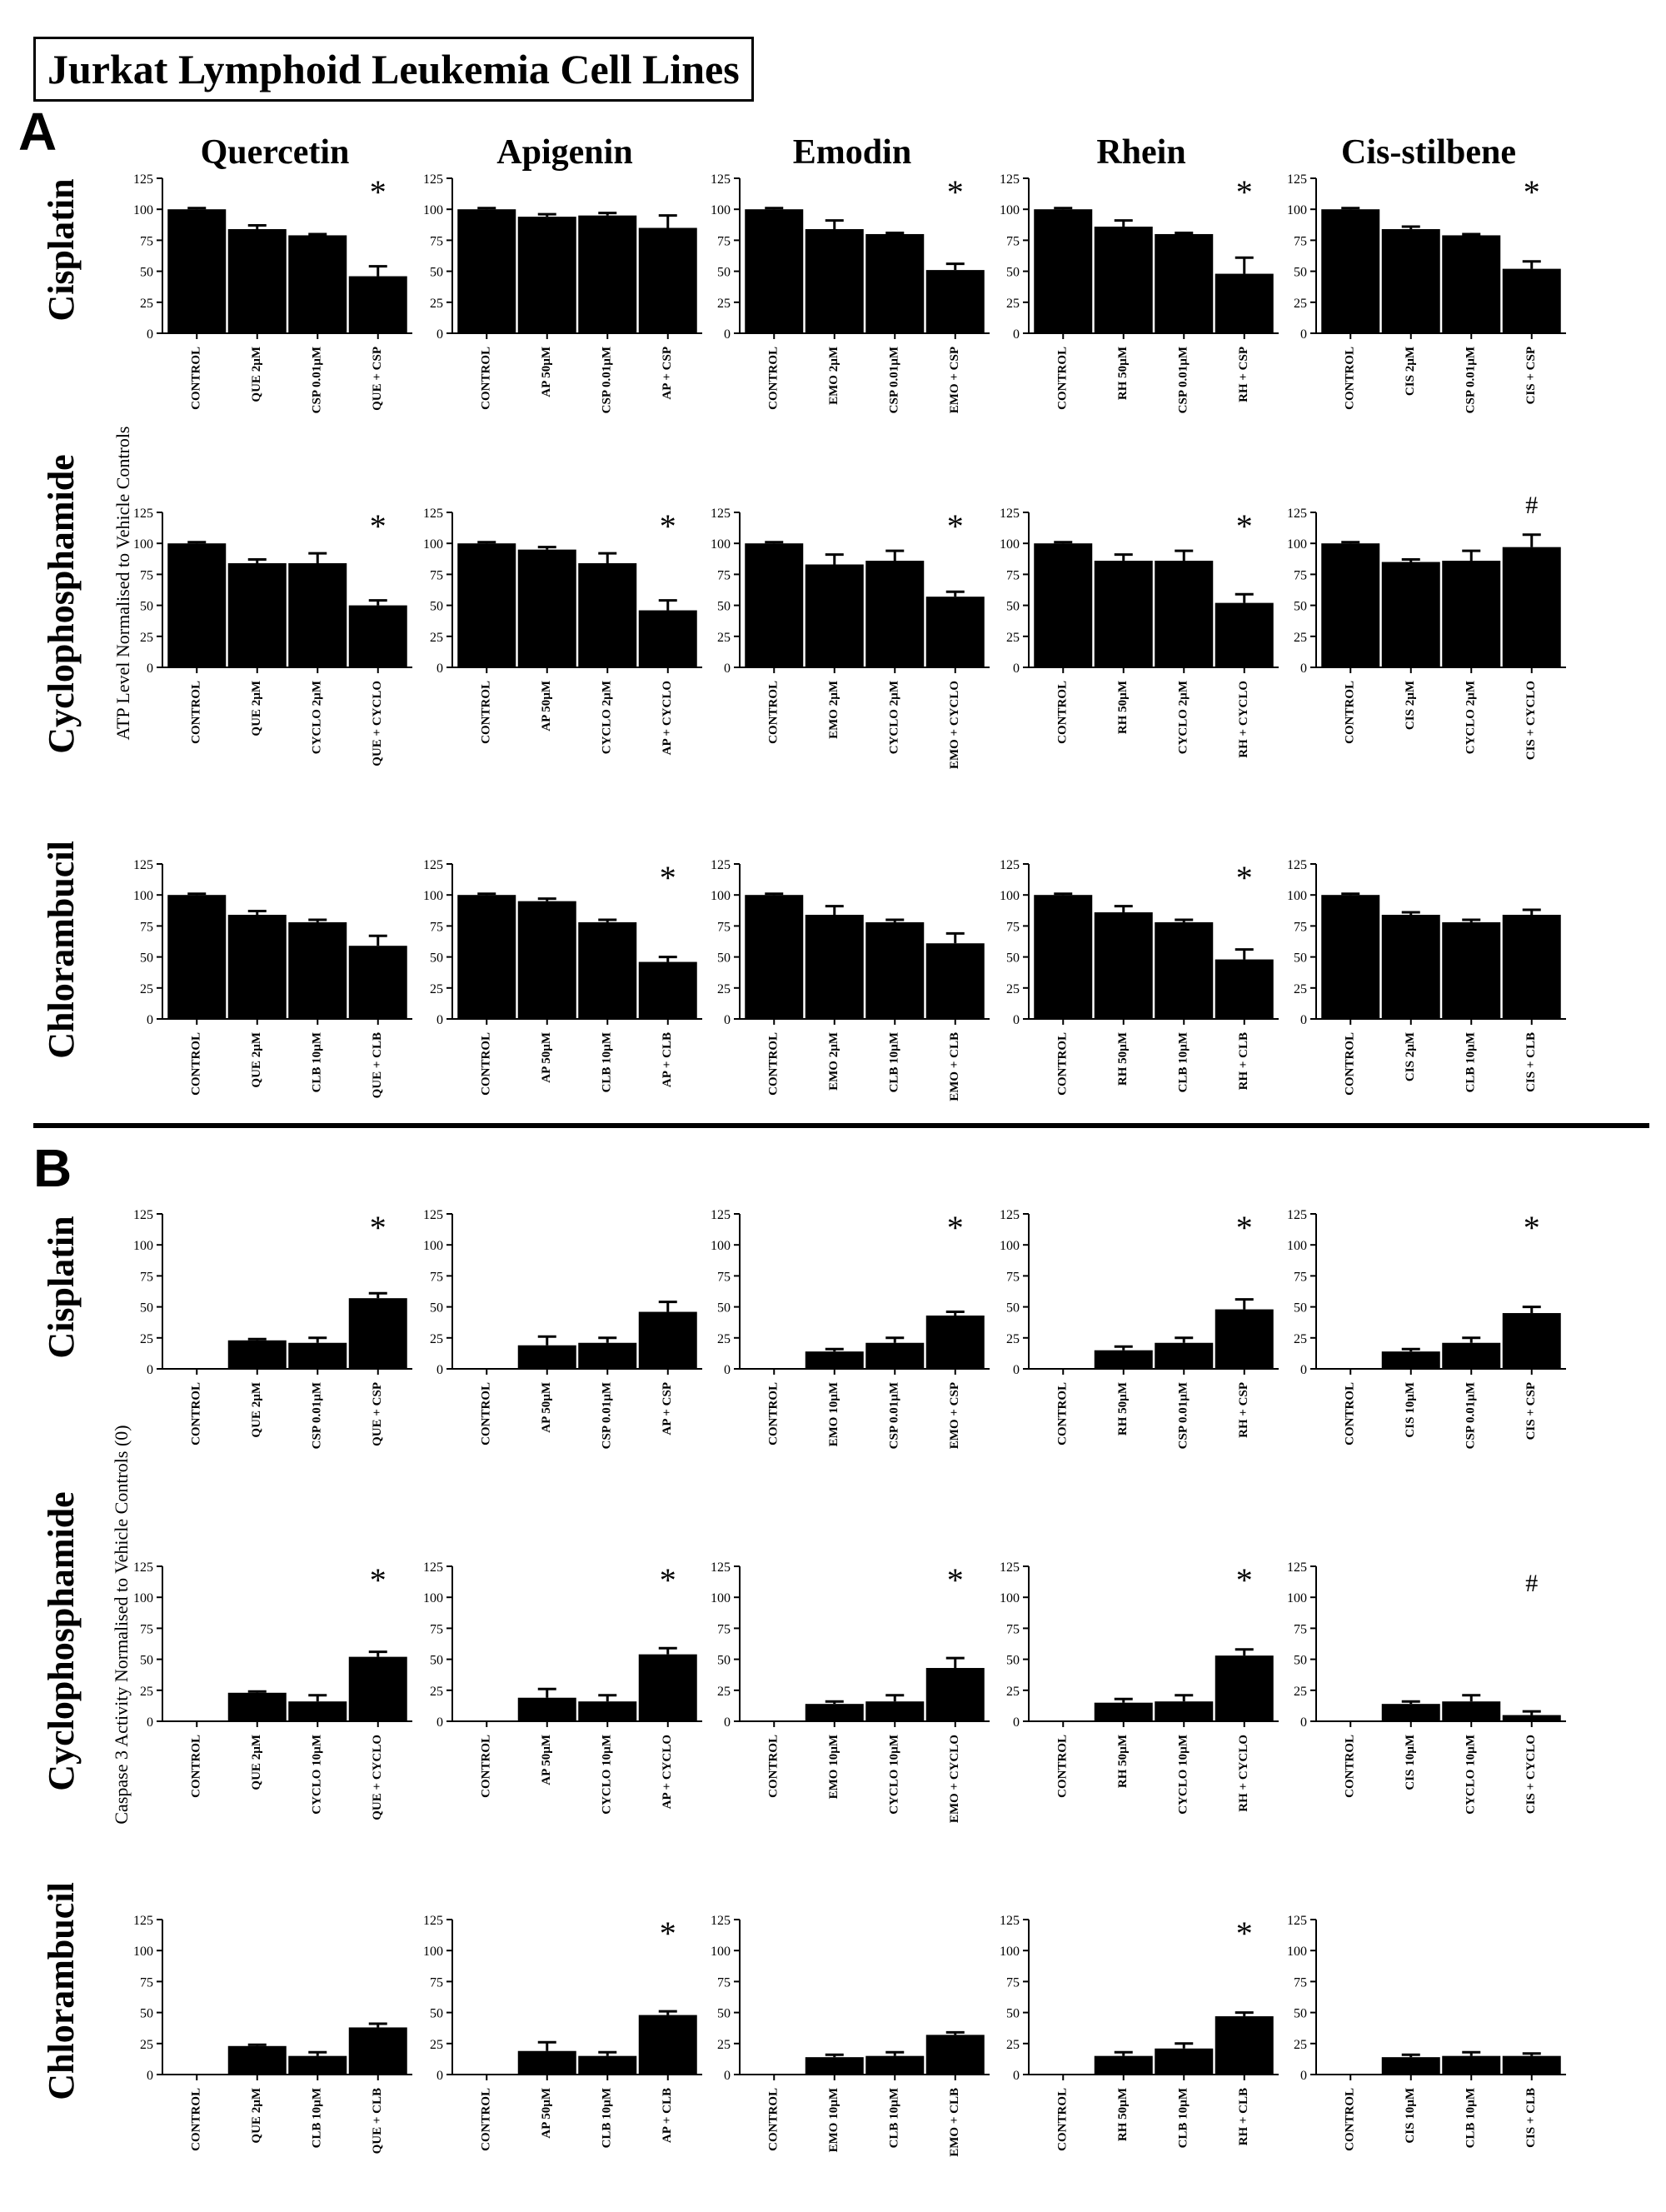 The image size is (1666, 2212). What do you see at coordinates (852, 152) in the screenshot?
I see `column-header-emodin: Emodin` at bounding box center [852, 152].